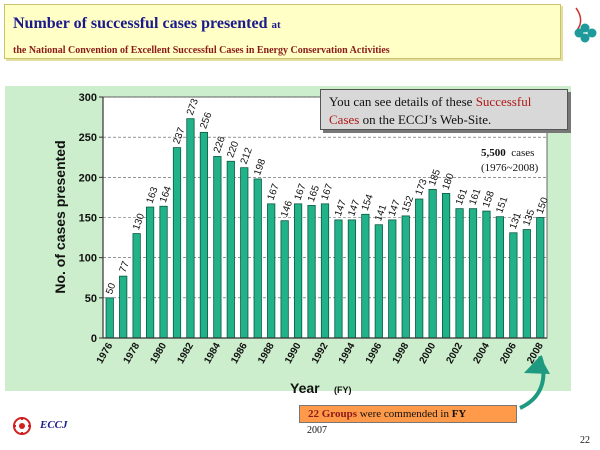 Image resolution: width=600 pixels, height=450 pixels. What do you see at coordinates (305, 388) in the screenshot?
I see `x-axis-label: Year` at bounding box center [305, 388].